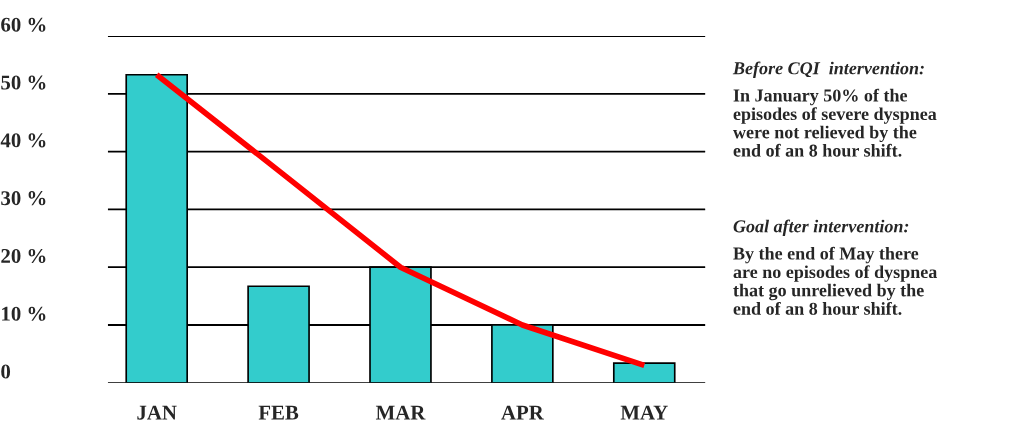 This screenshot has height=439, width=1028. I want to click on text: Before CQI intervention:, so click(828, 70).